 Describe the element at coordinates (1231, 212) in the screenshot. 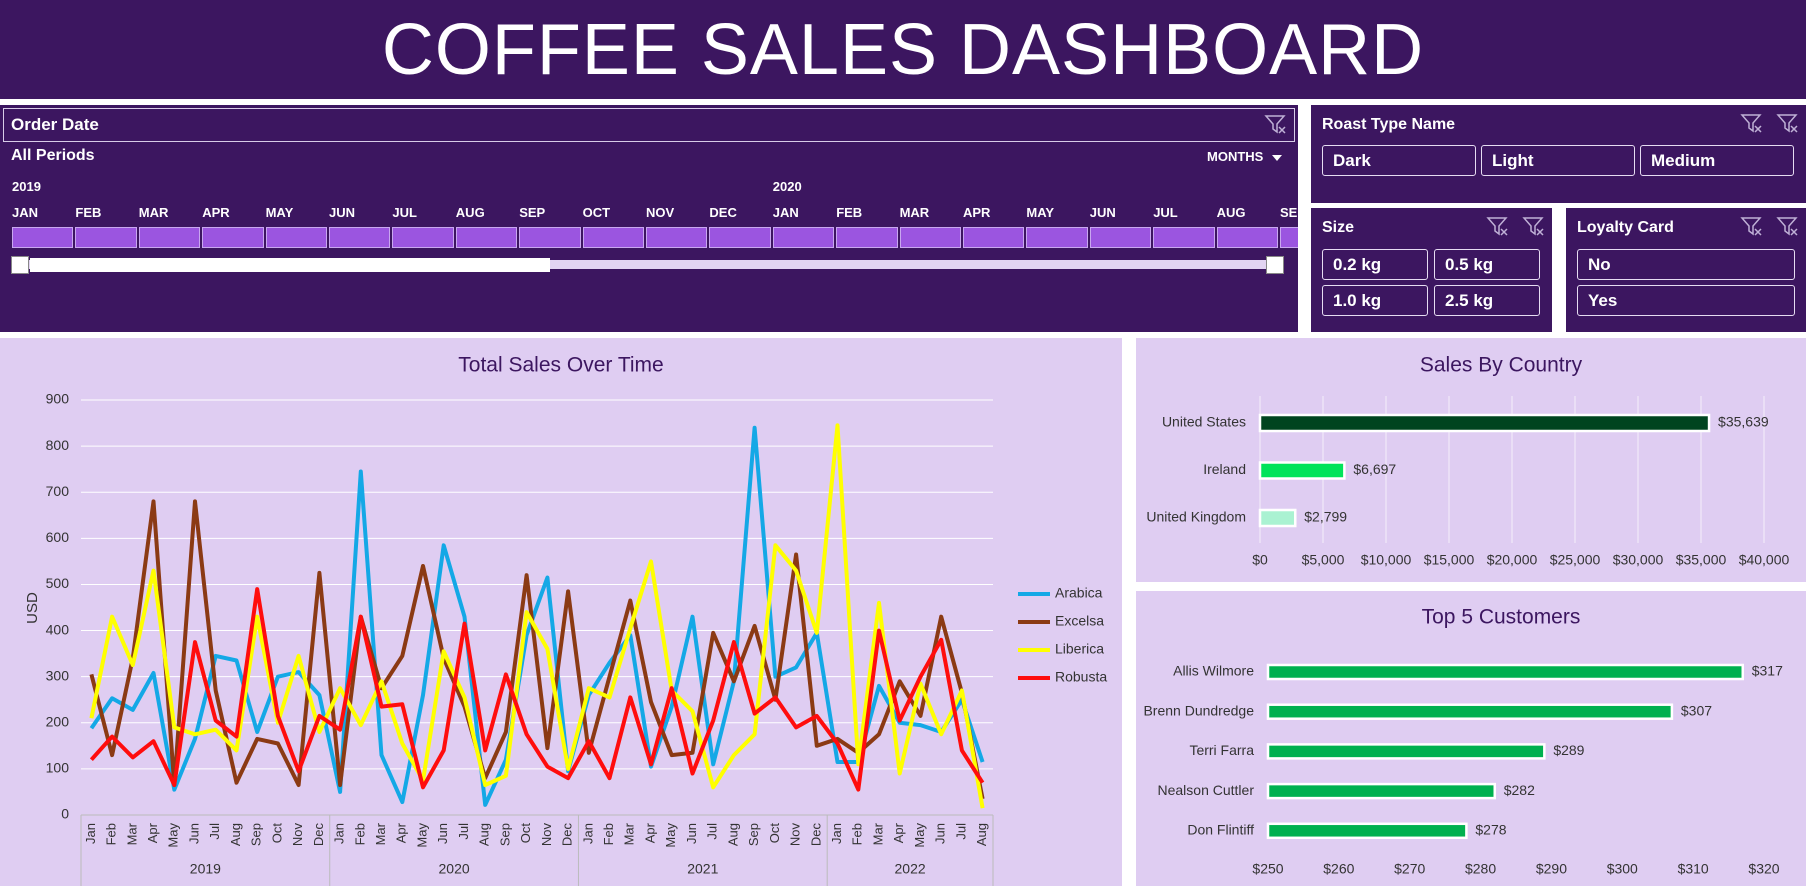

I see `timeline-month: AUG` at that location.